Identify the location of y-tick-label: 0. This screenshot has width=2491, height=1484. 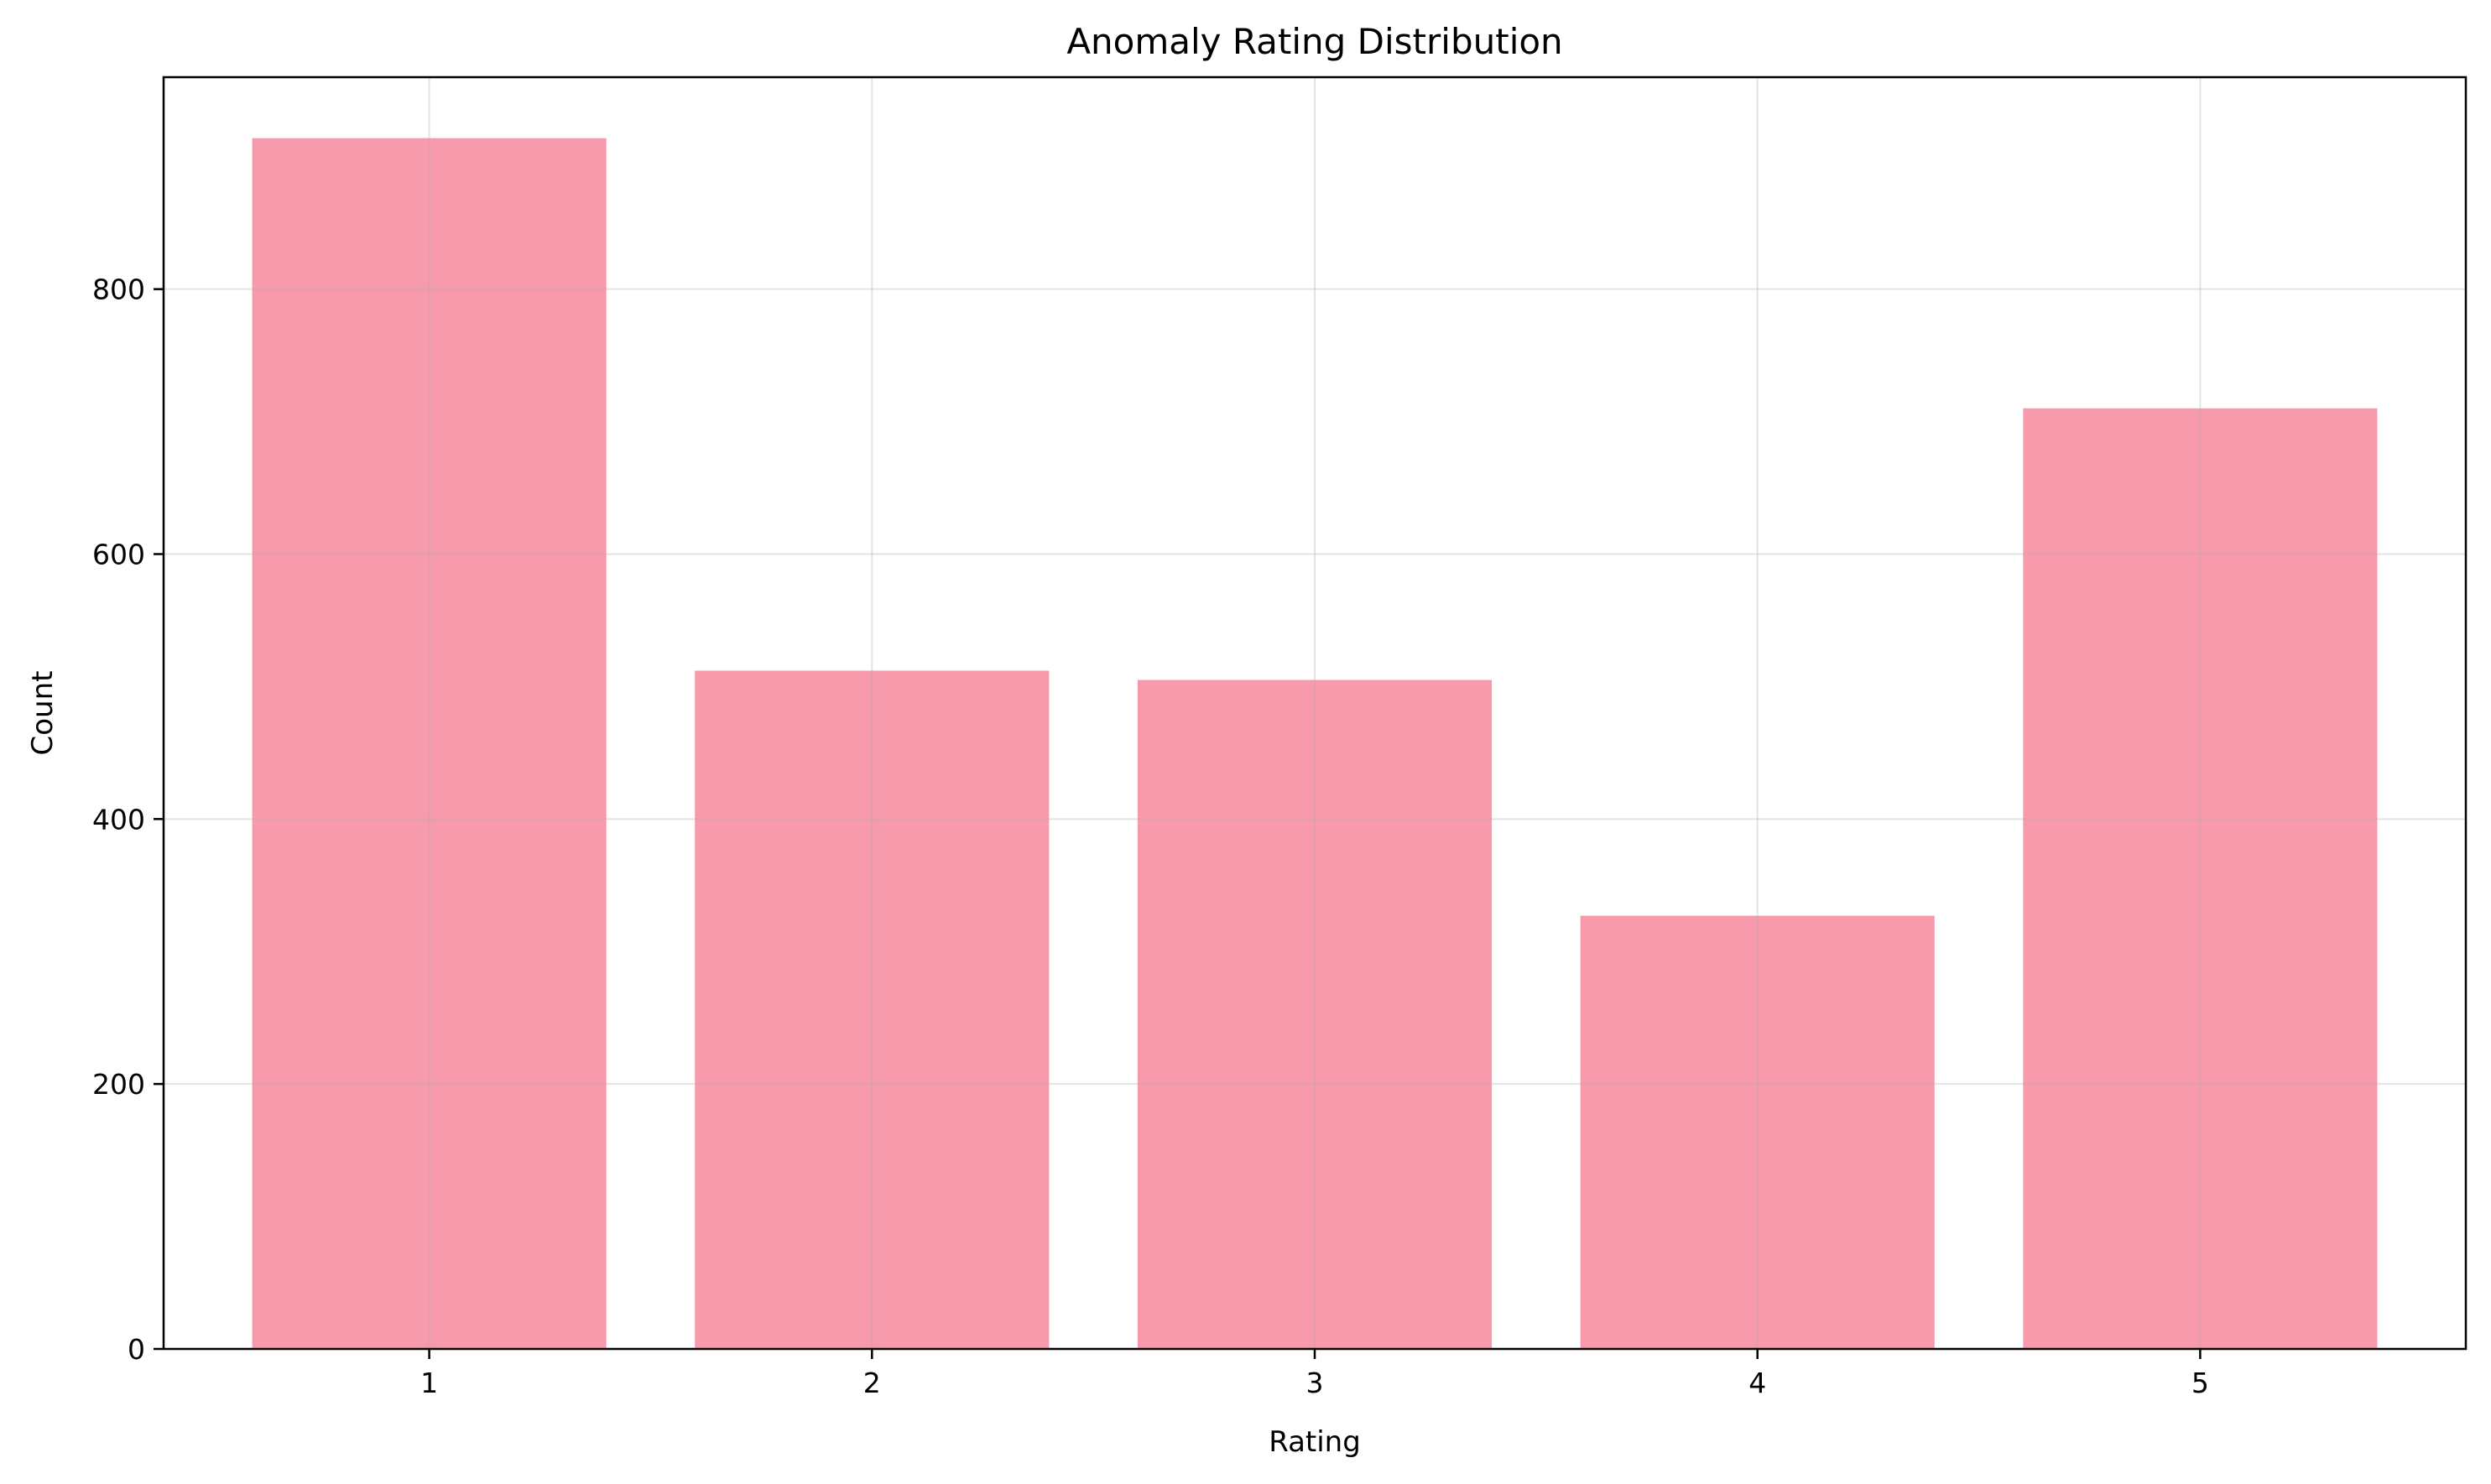
(136, 1349).